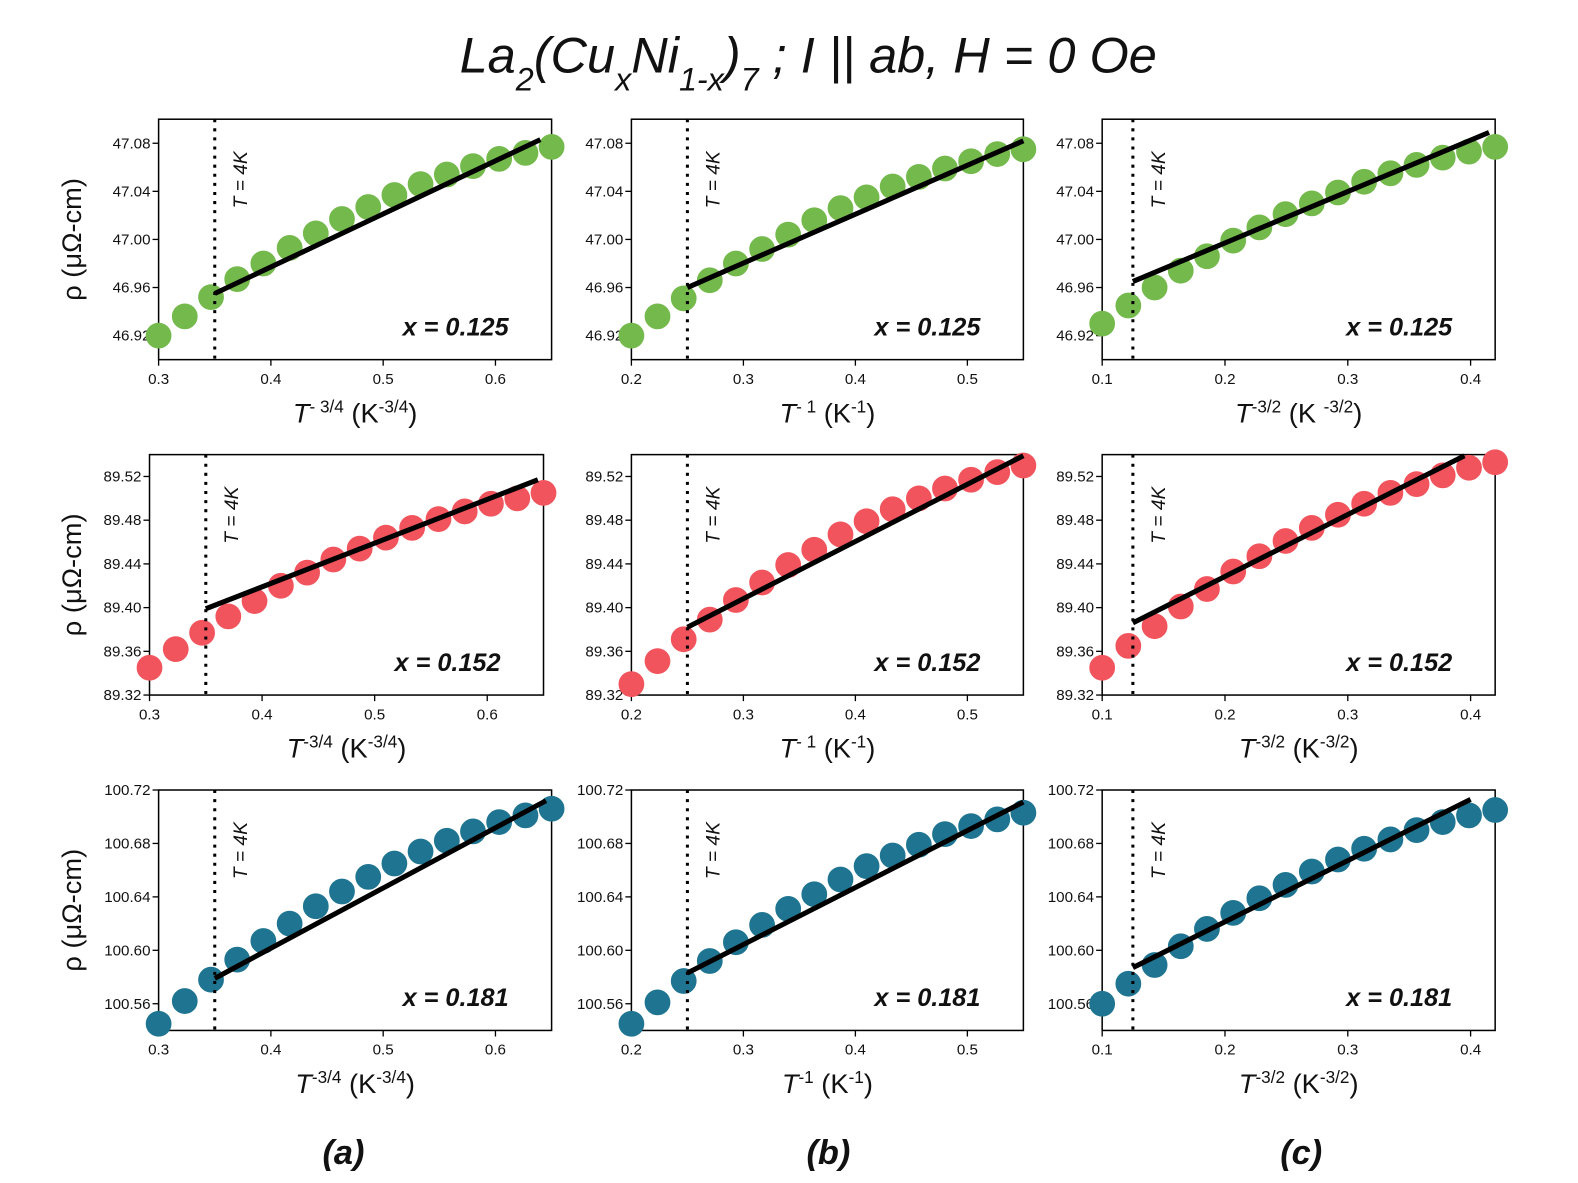 The width and height of the screenshot is (1578, 1183). What do you see at coordinates (655, 55) in the screenshot?
I see `title-part: Ni` at bounding box center [655, 55].